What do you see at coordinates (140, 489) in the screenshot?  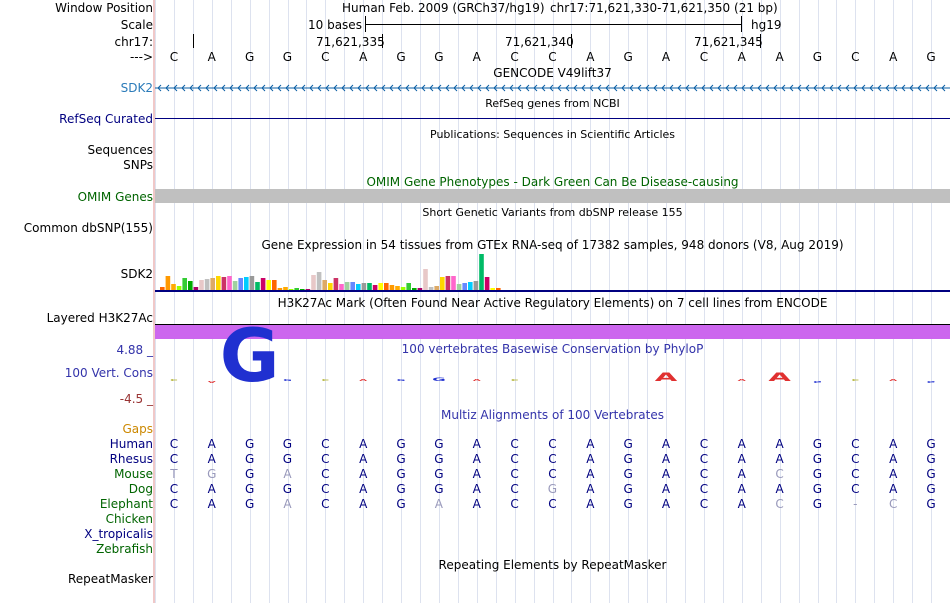 I see `species-label: Dog` at bounding box center [140, 489].